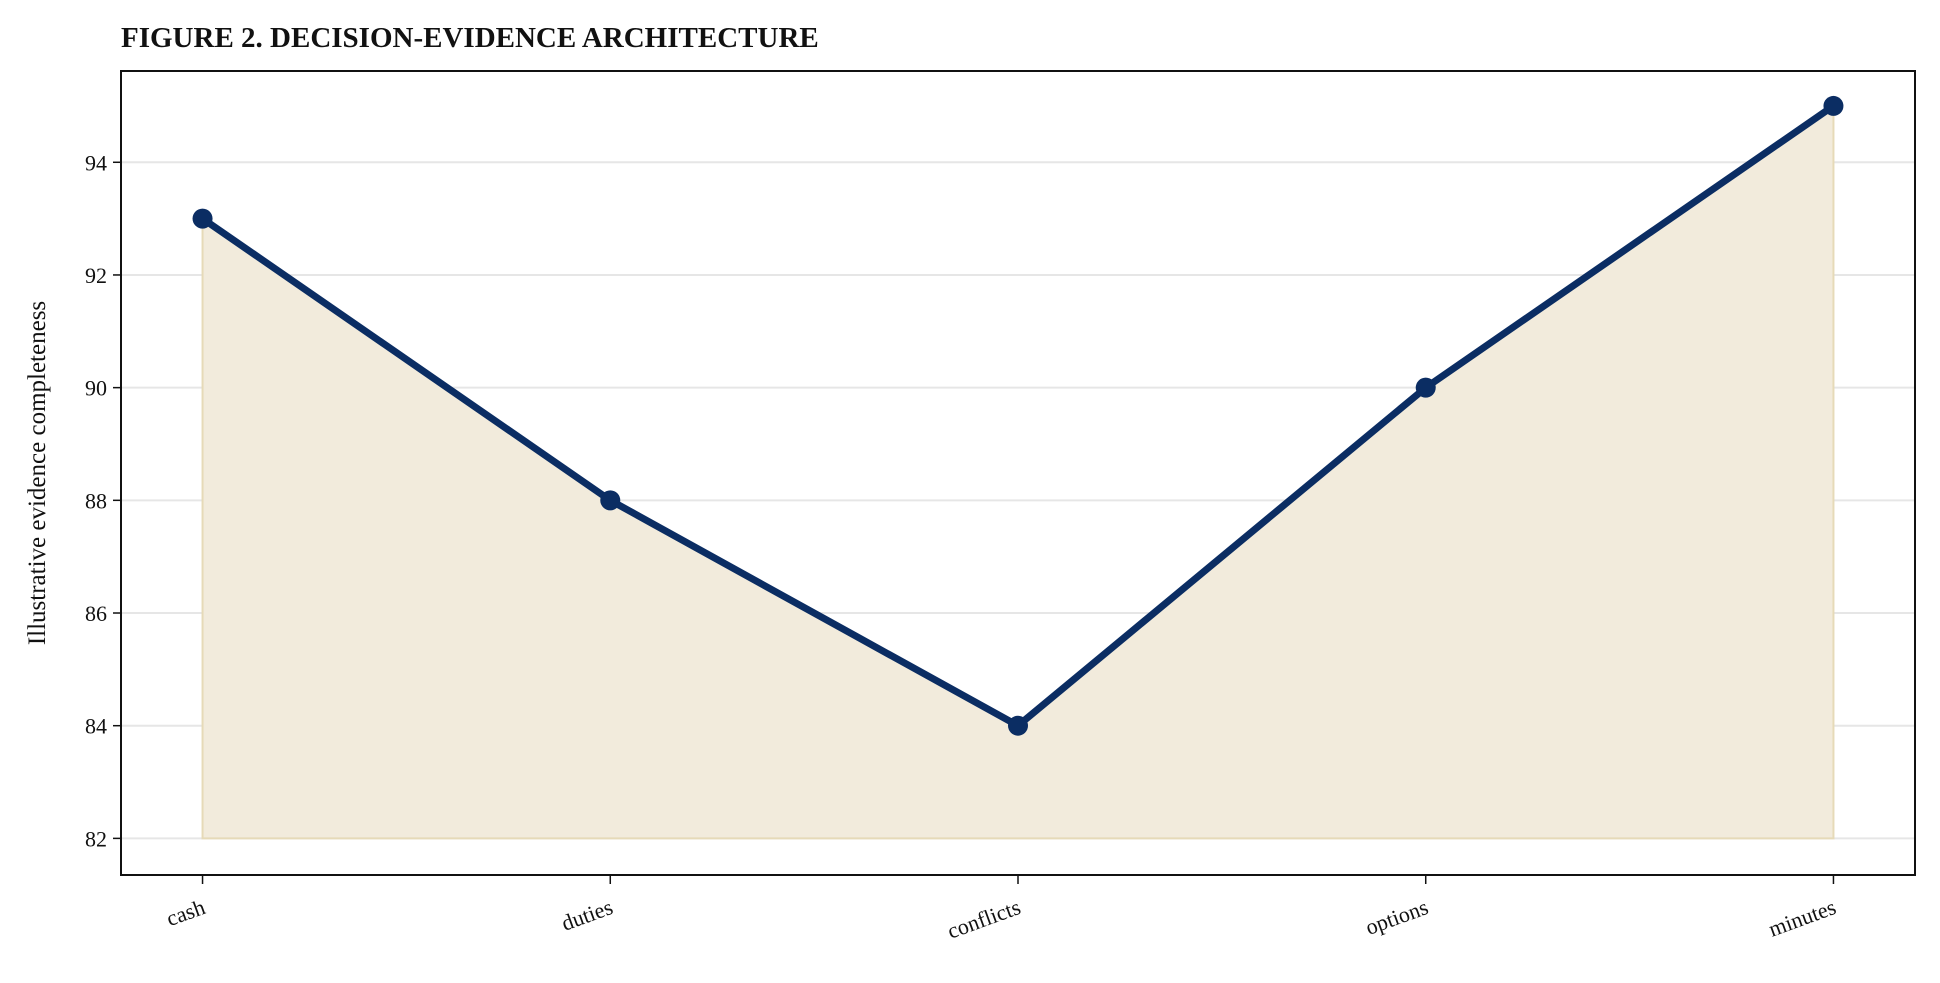 This screenshot has height=983, width=1940. I want to click on x-tick-label: conflicts, so click(984, 918).